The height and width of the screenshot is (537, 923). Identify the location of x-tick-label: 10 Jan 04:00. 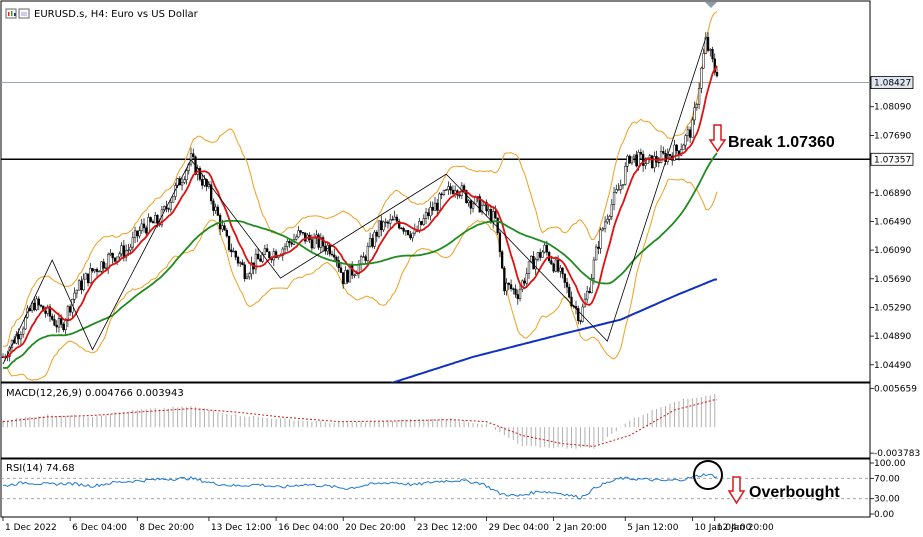
(722, 528).